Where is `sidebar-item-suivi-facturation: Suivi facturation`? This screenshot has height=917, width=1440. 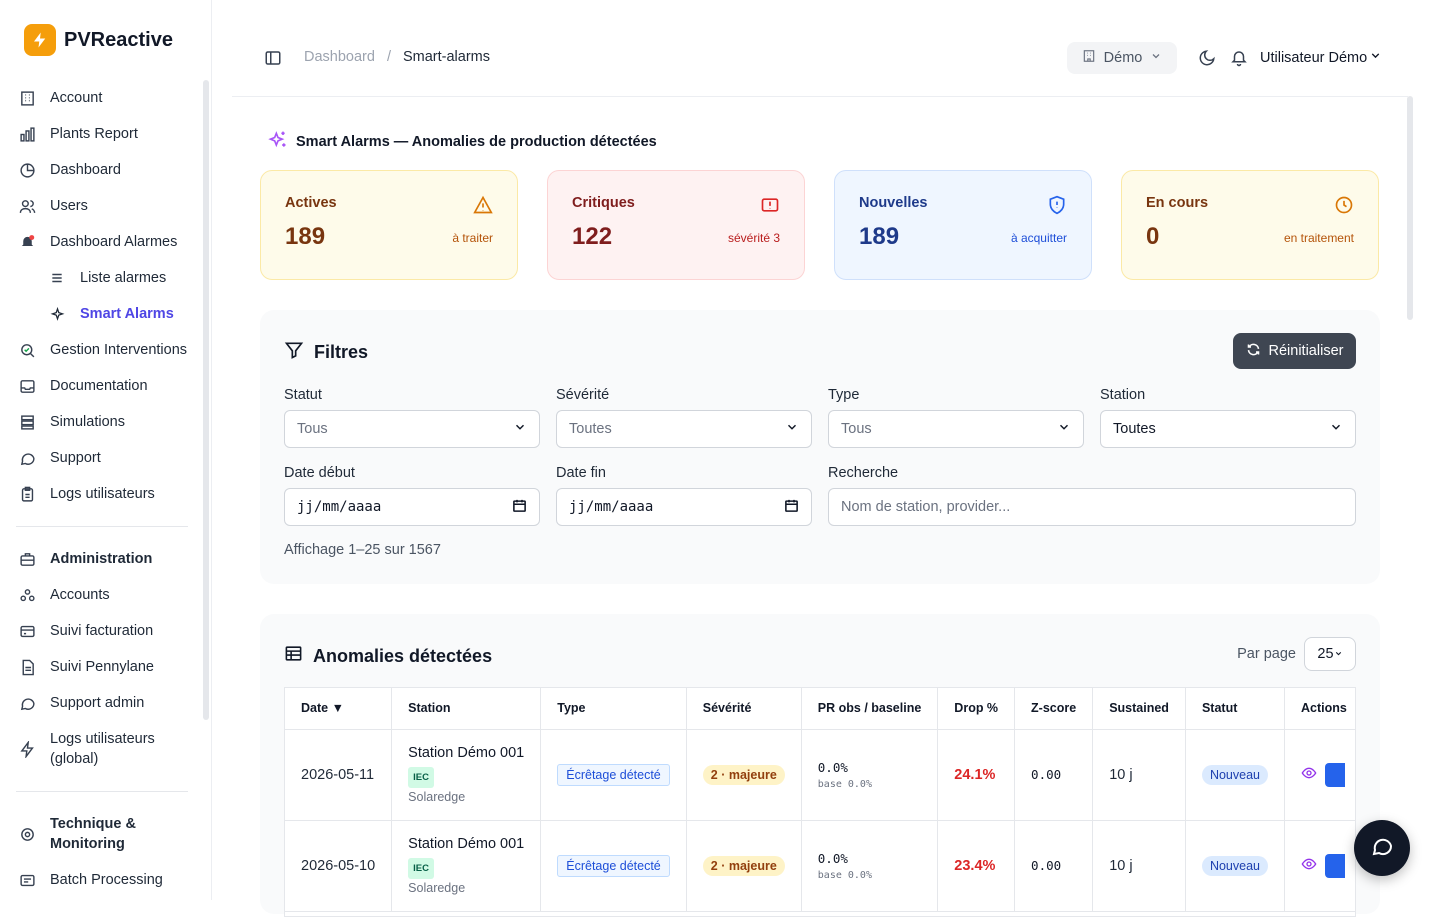
sidebar-item-suivi-facturation: Suivi facturation is located at coordinates (104, 631).